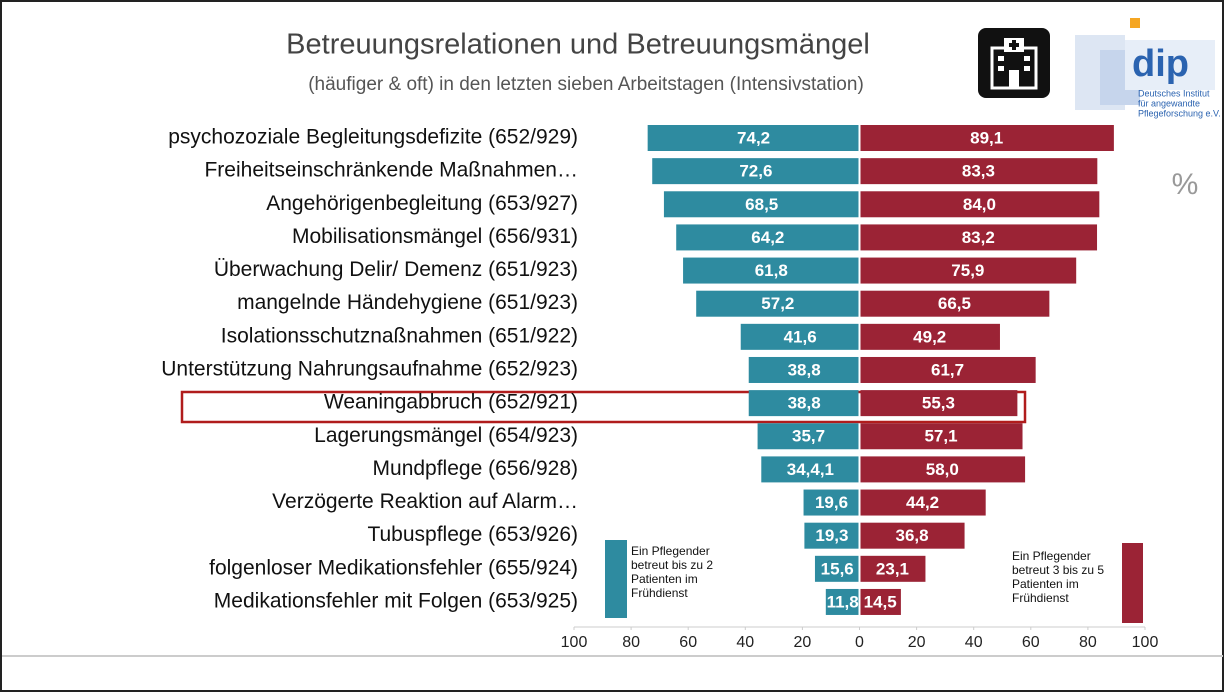 The height and width of the screenshot is (693, 1225). I want to click on data-label: 83,3, so click(978, 171).